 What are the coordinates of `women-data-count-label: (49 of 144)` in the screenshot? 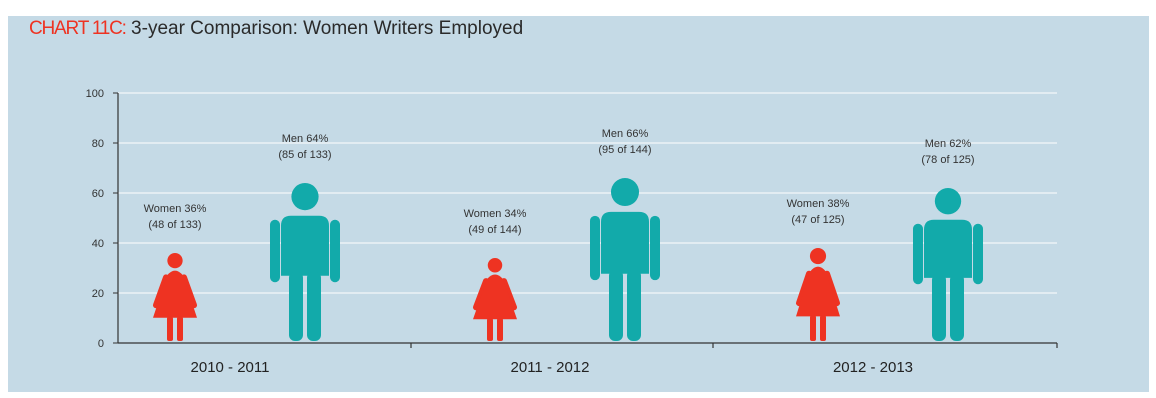 It's located at (494, 230).